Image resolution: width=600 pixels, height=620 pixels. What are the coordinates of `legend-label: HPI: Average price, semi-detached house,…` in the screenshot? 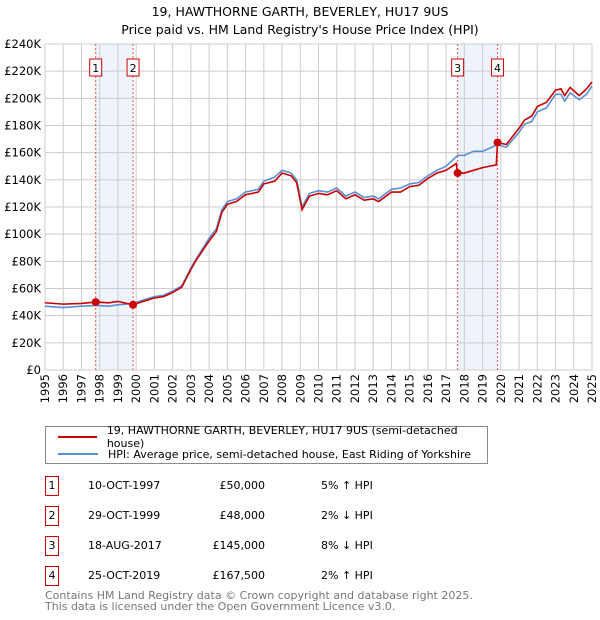 It's located at (290, 454).